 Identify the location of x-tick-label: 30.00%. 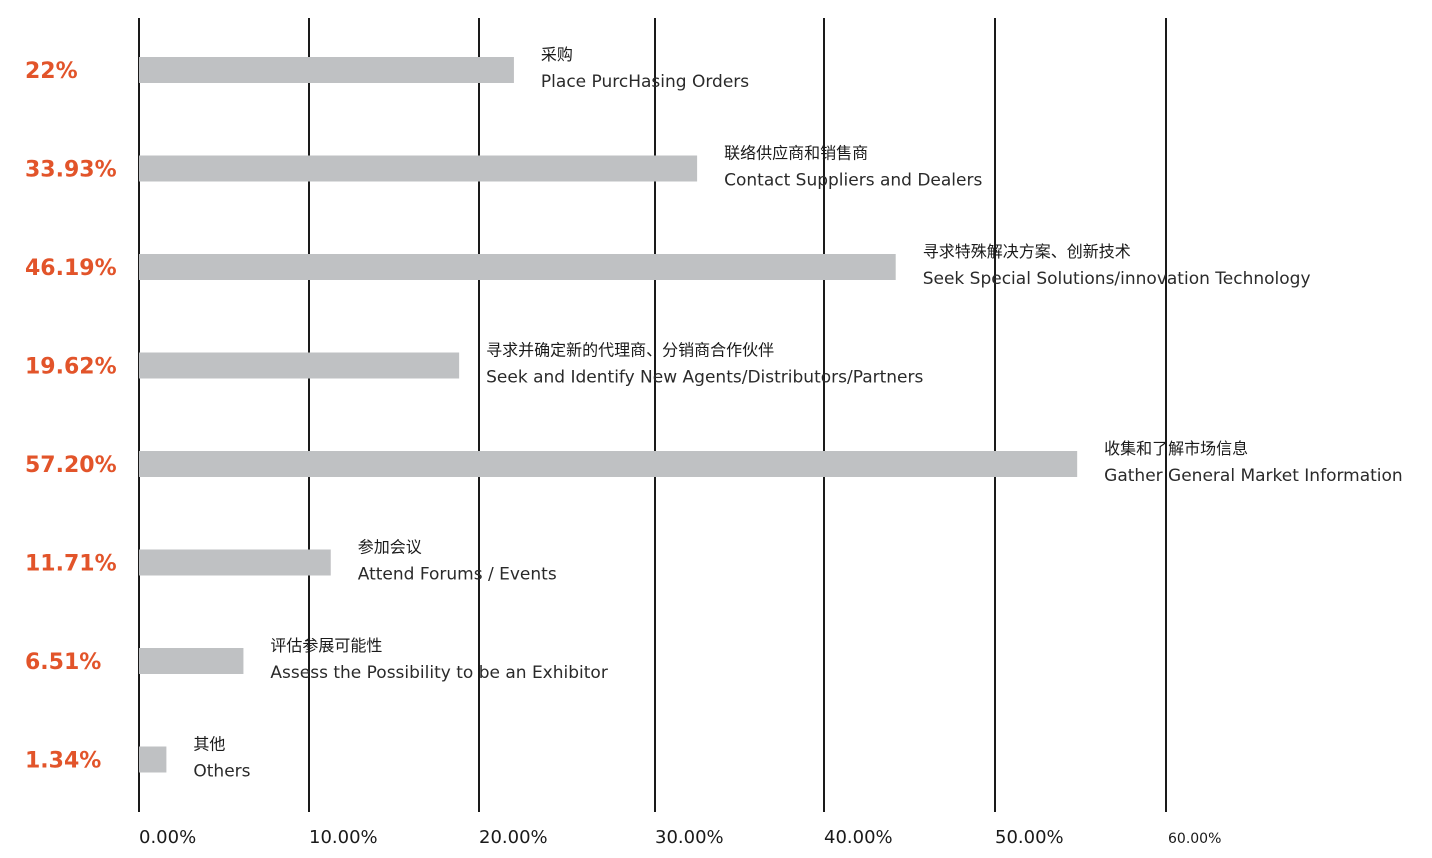
(689, 837).